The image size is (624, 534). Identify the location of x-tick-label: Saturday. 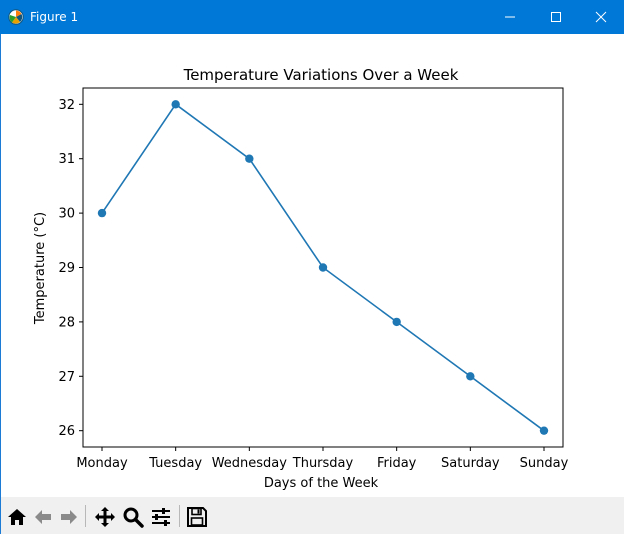
(470, 463).